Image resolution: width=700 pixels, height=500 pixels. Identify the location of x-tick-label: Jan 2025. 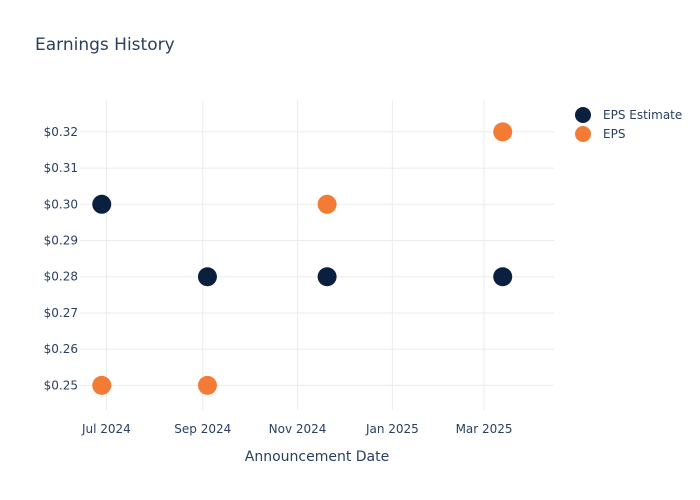
(392, 429).